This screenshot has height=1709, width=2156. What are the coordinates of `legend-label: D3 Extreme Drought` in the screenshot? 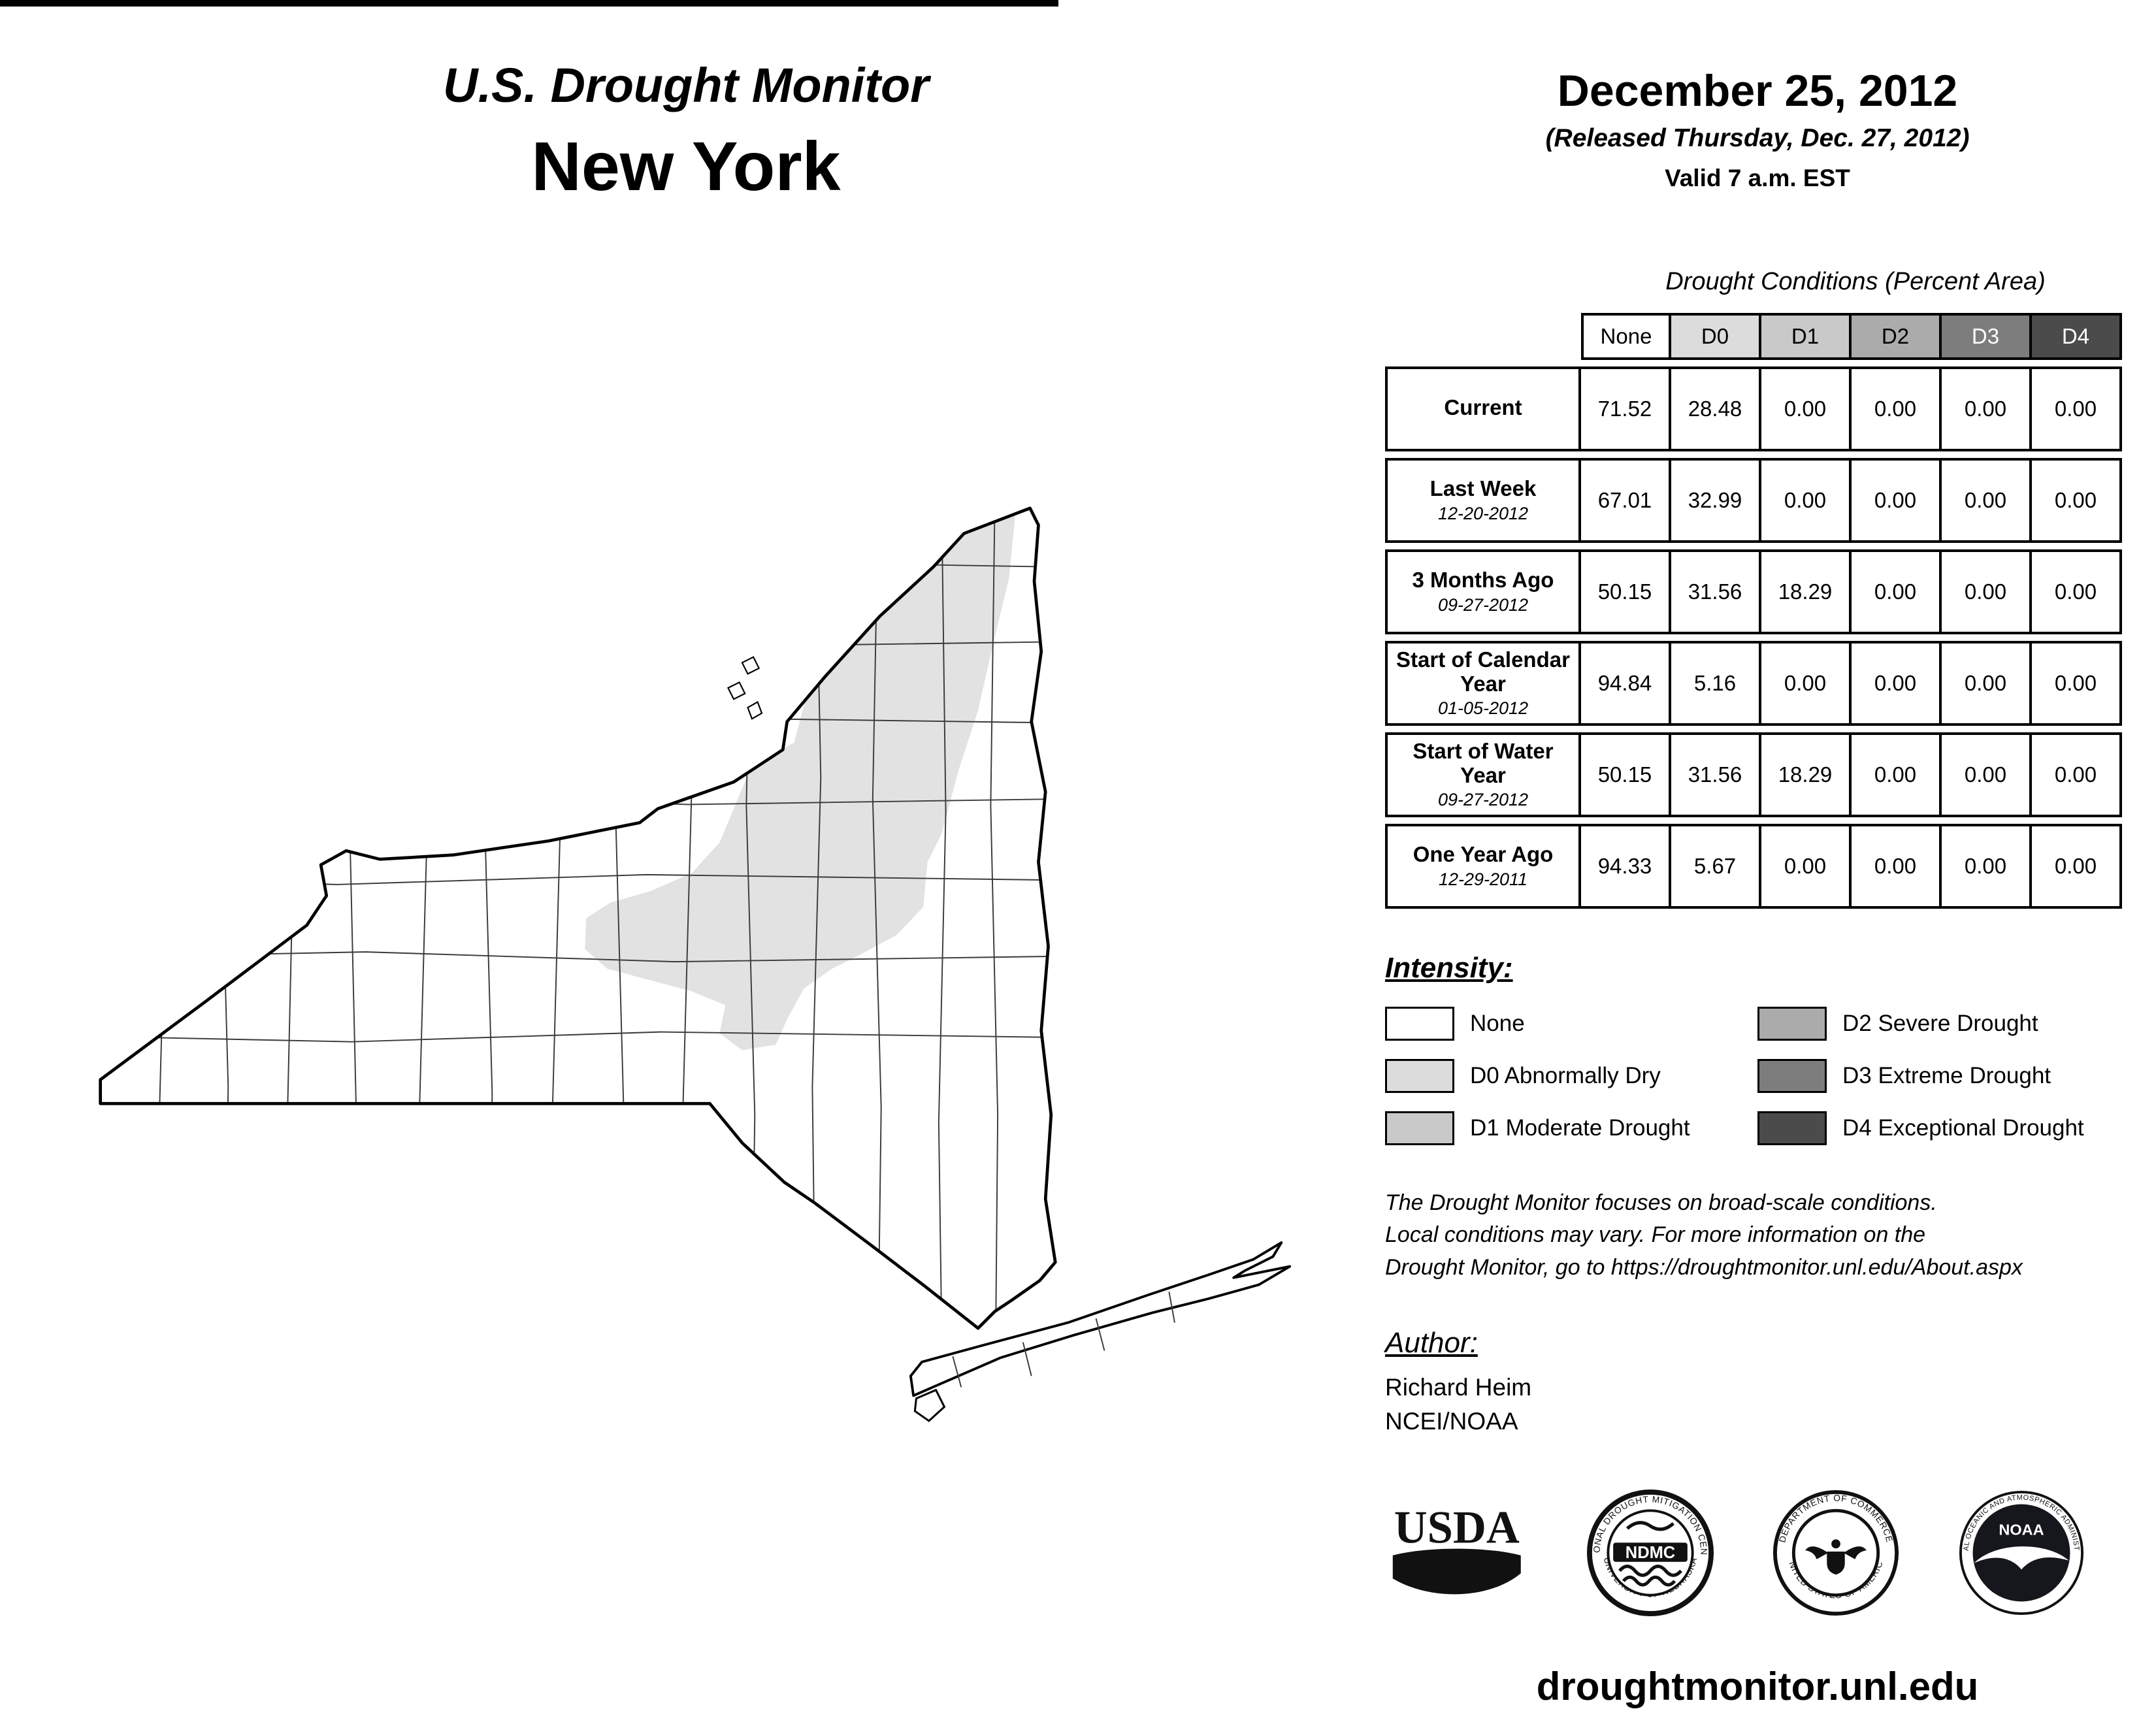 It's located at (1946, 1075).